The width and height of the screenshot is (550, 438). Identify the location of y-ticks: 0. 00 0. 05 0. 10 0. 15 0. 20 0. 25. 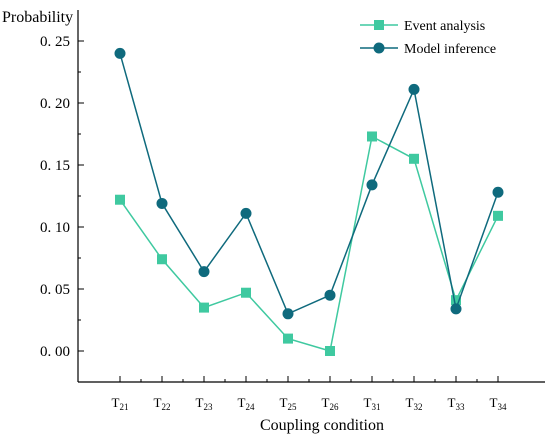
(62, 197).